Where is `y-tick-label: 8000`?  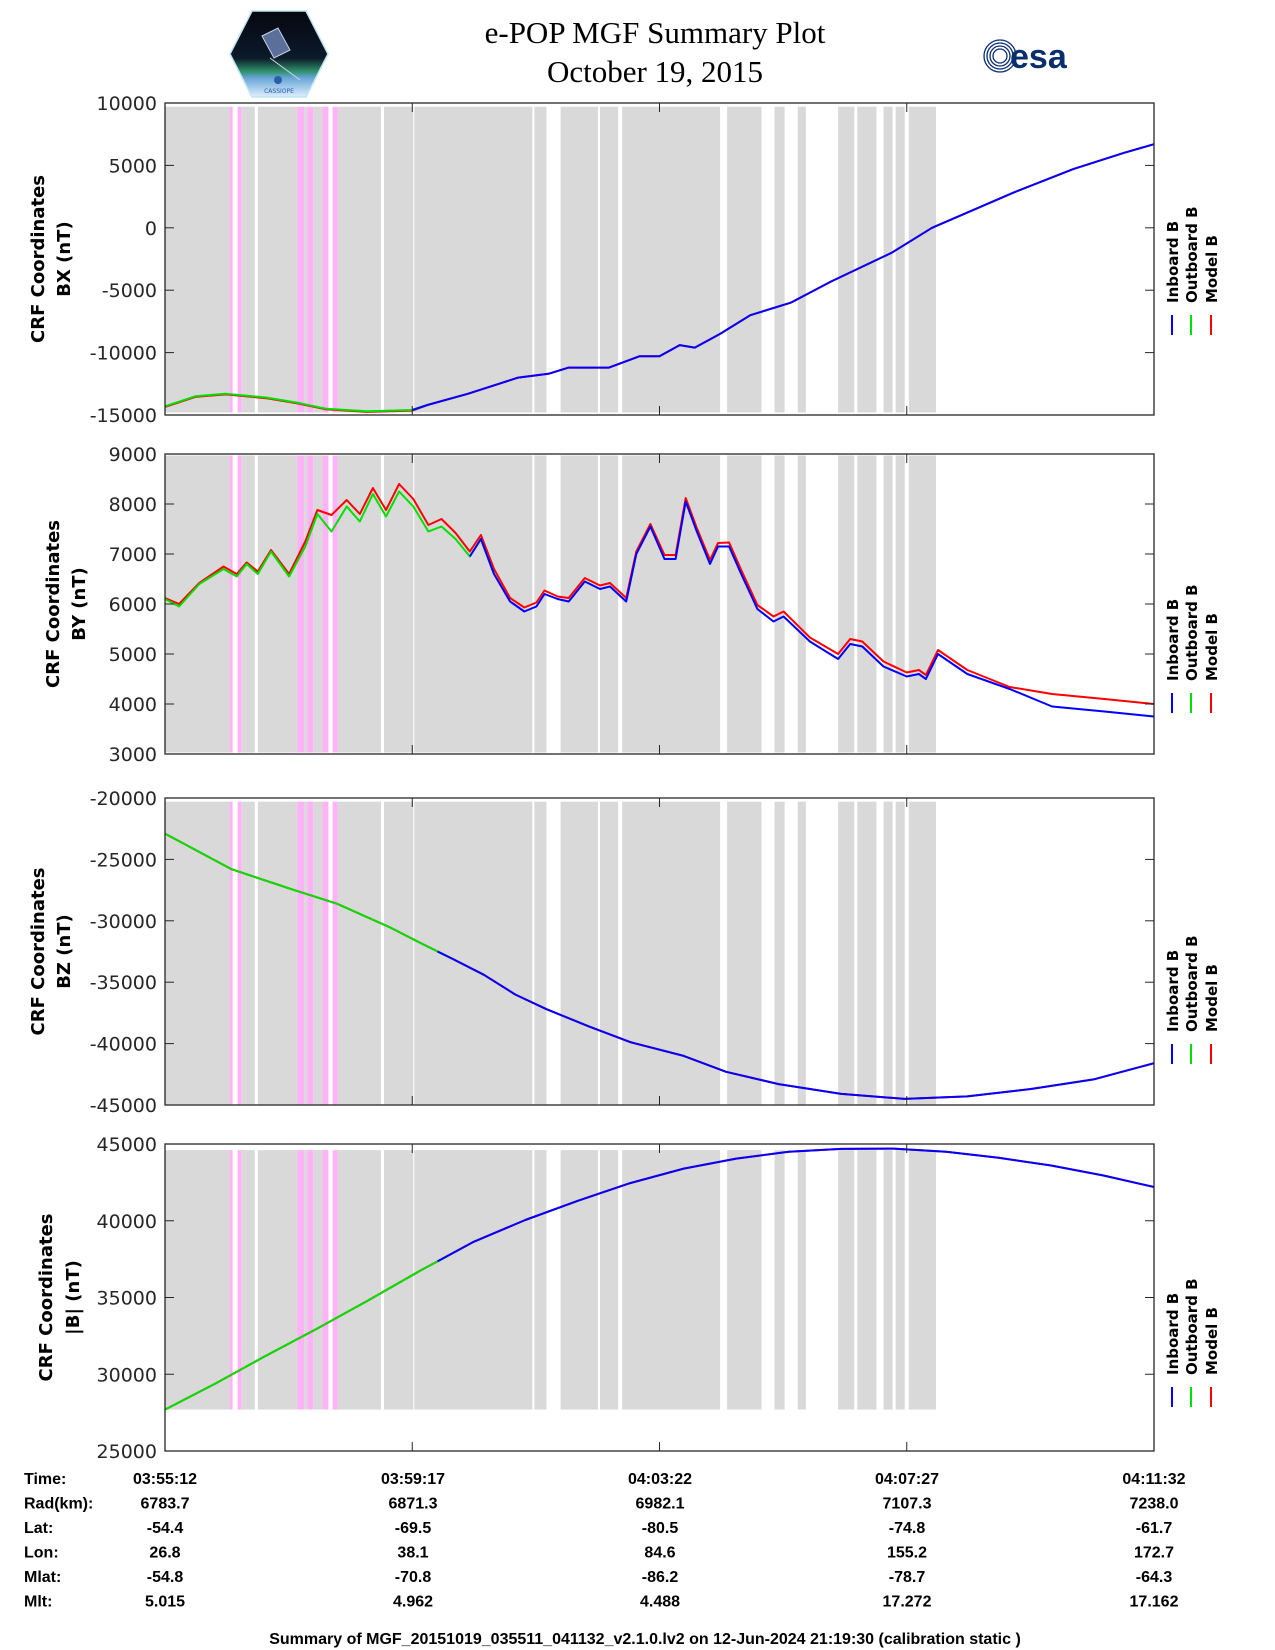
y-tick-label: 8000 is located at coordinates (133, 505).